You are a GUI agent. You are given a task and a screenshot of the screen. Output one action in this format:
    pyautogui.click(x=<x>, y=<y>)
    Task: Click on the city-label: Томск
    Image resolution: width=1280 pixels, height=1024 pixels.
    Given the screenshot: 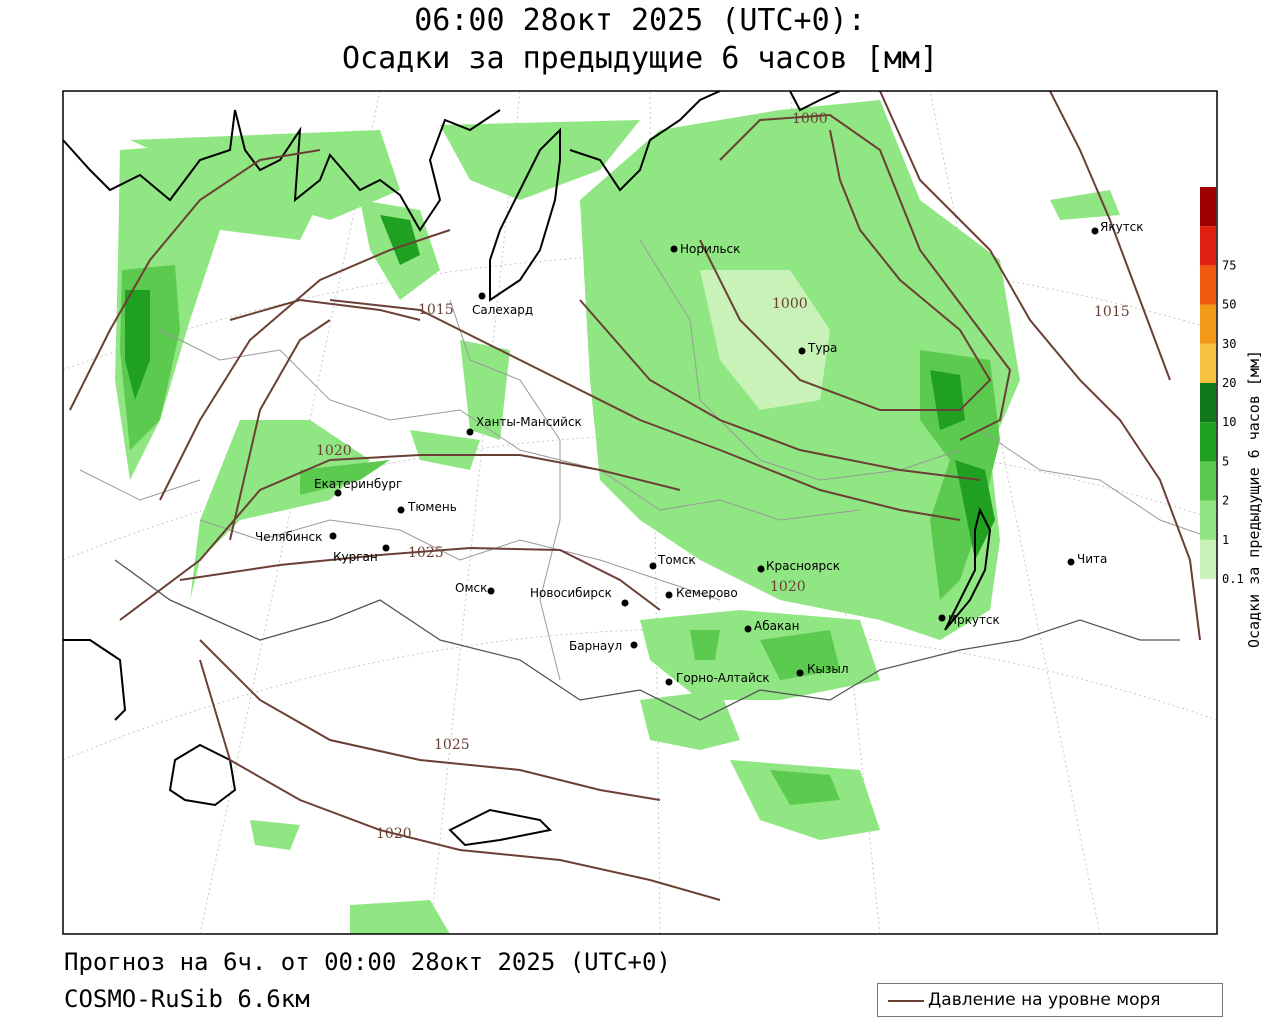 What is the action you would take?
    pyautogui.click(x=676, y=560)
    